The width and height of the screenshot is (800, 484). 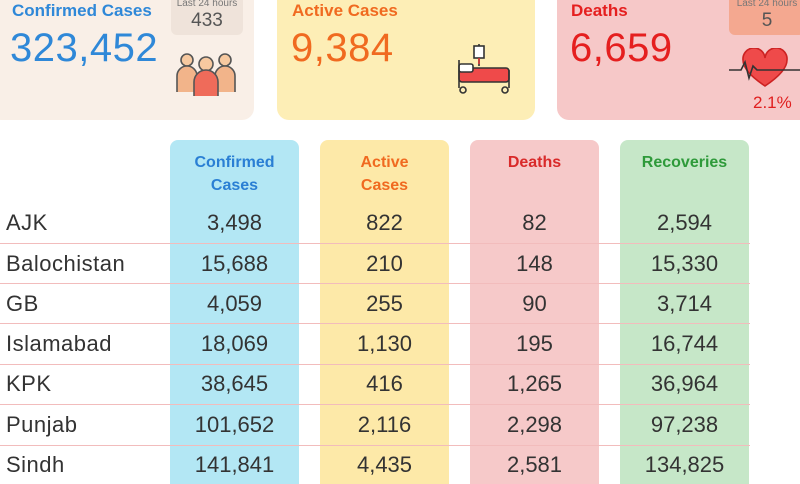 What do you see at coordinates (599, 10) in the screenshot?
I see `deaths-title: Deaths` at bounding box center [599, 10].